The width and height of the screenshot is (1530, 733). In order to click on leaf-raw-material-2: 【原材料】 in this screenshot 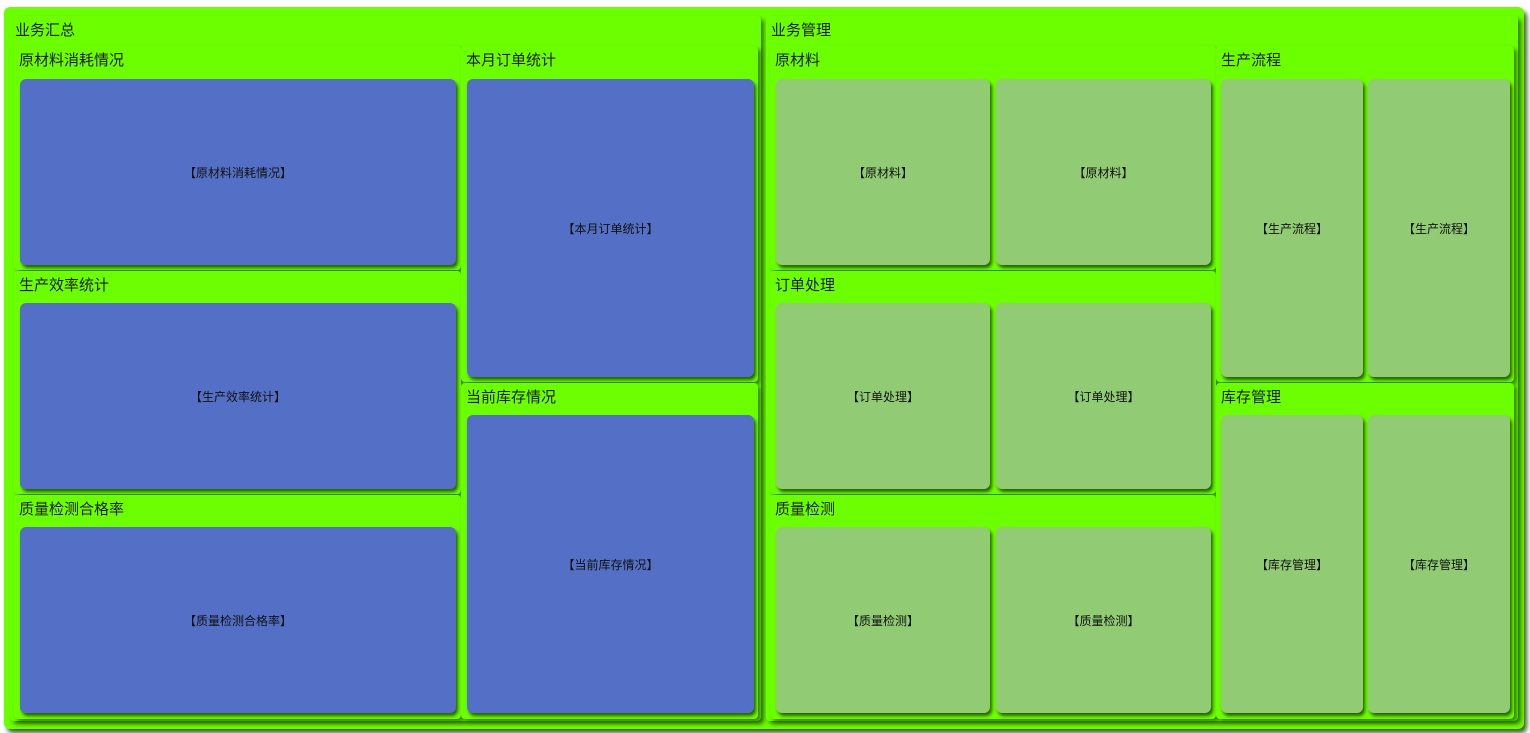, I will do `click(1103, 172)`.